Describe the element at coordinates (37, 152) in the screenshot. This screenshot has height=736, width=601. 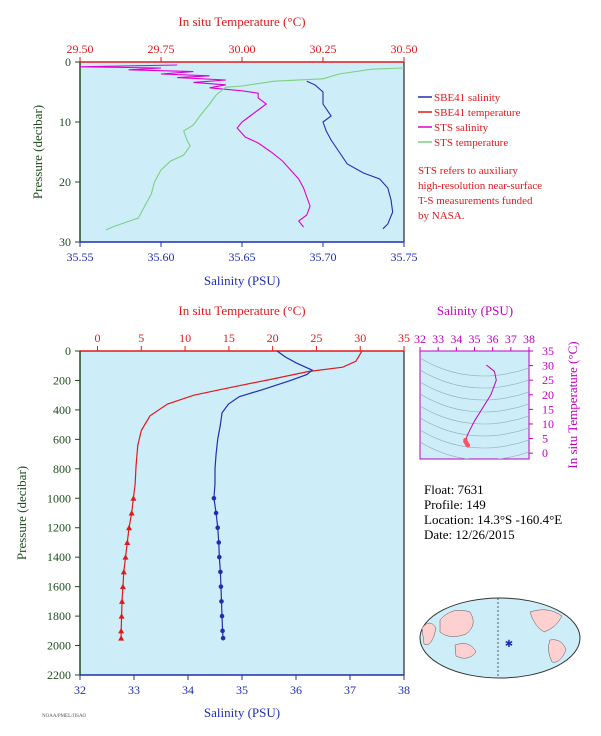
I see `near-surface-left-axis-title: Pressure (decibar)` at that location.